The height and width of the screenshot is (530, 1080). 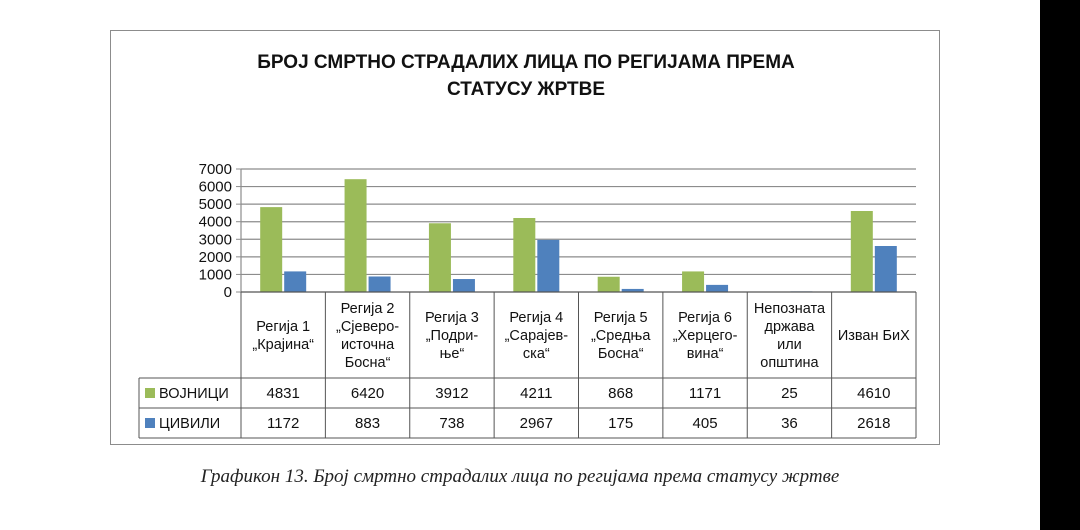 I want to click on category-label: „Херцего-, so click(x=705, y=336).